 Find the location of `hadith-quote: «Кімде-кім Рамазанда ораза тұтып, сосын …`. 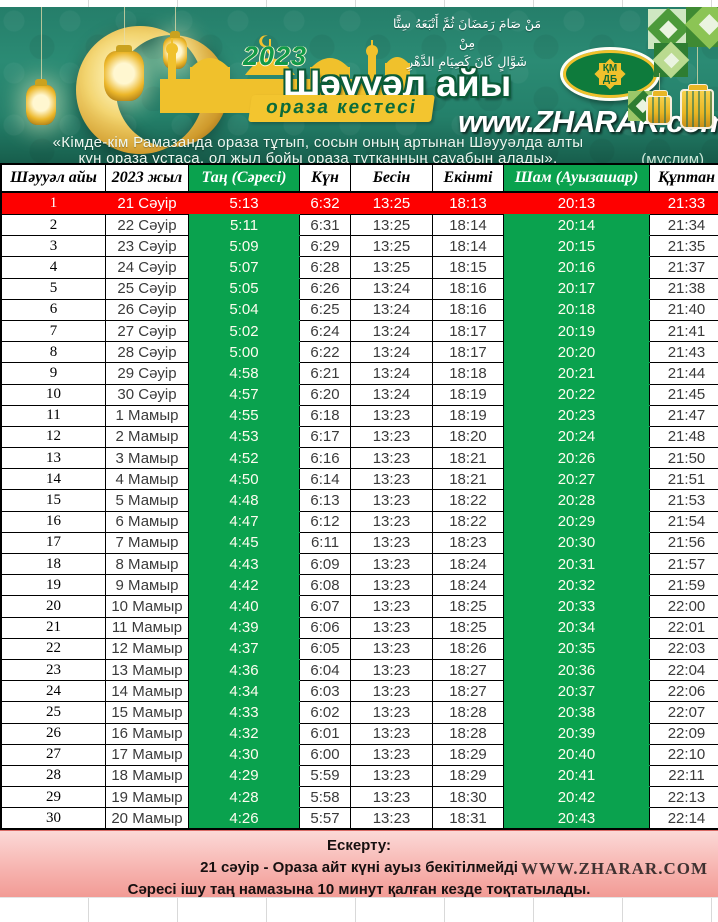

hadith-quote: «Кімде-кім Рамазанда ораза тұтып, сосын … is located at coordinates (318, 149).